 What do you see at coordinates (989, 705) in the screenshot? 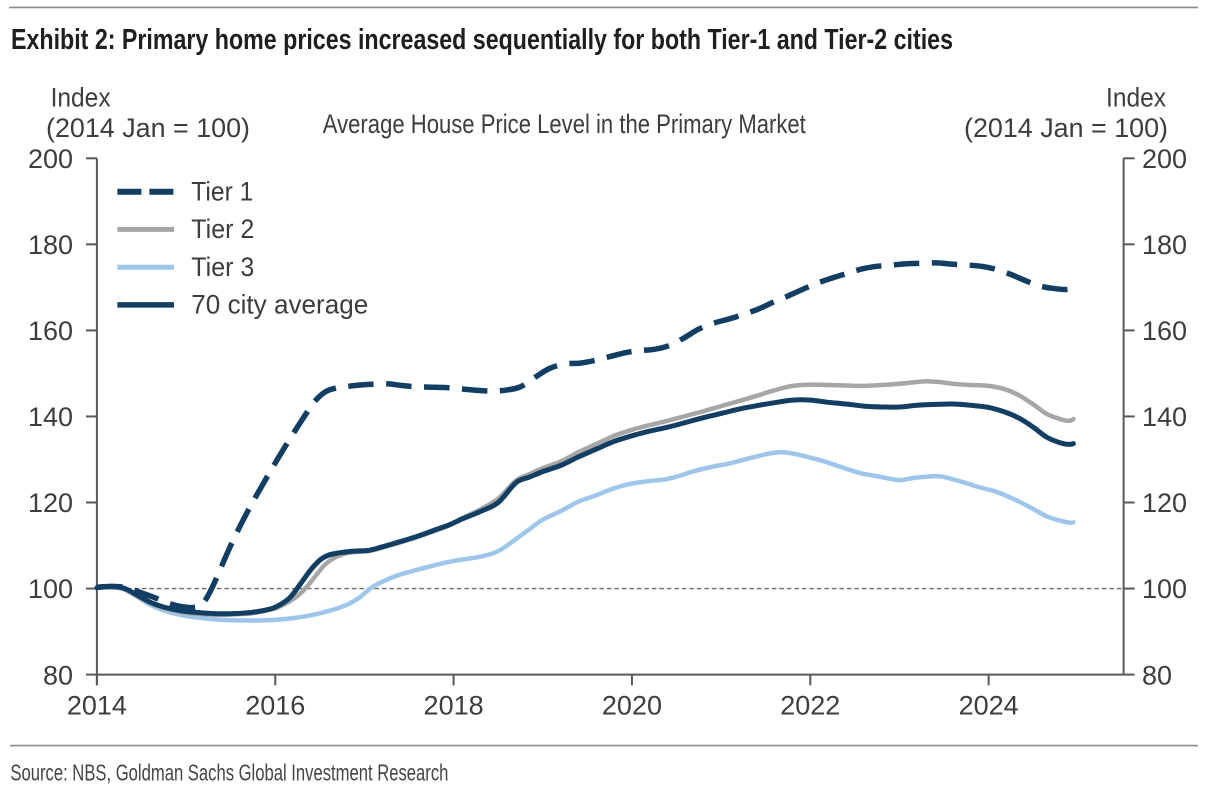
I see `svg-text: 2024` at bounding box center [989, 705].